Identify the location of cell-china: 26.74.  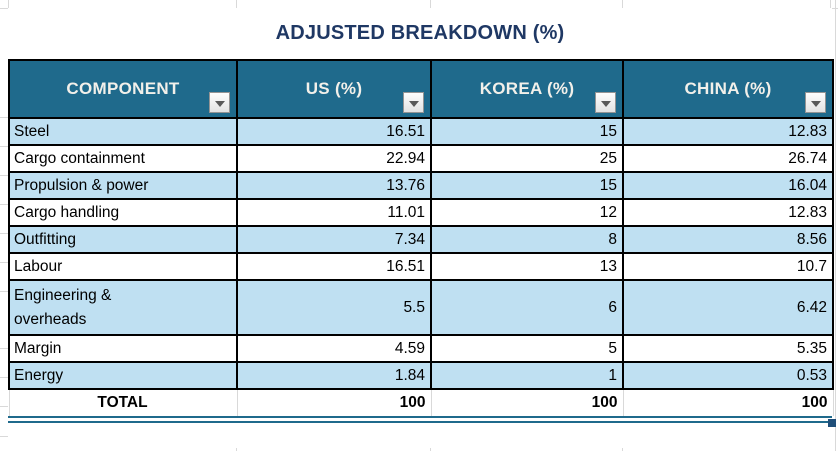
(728, 158).